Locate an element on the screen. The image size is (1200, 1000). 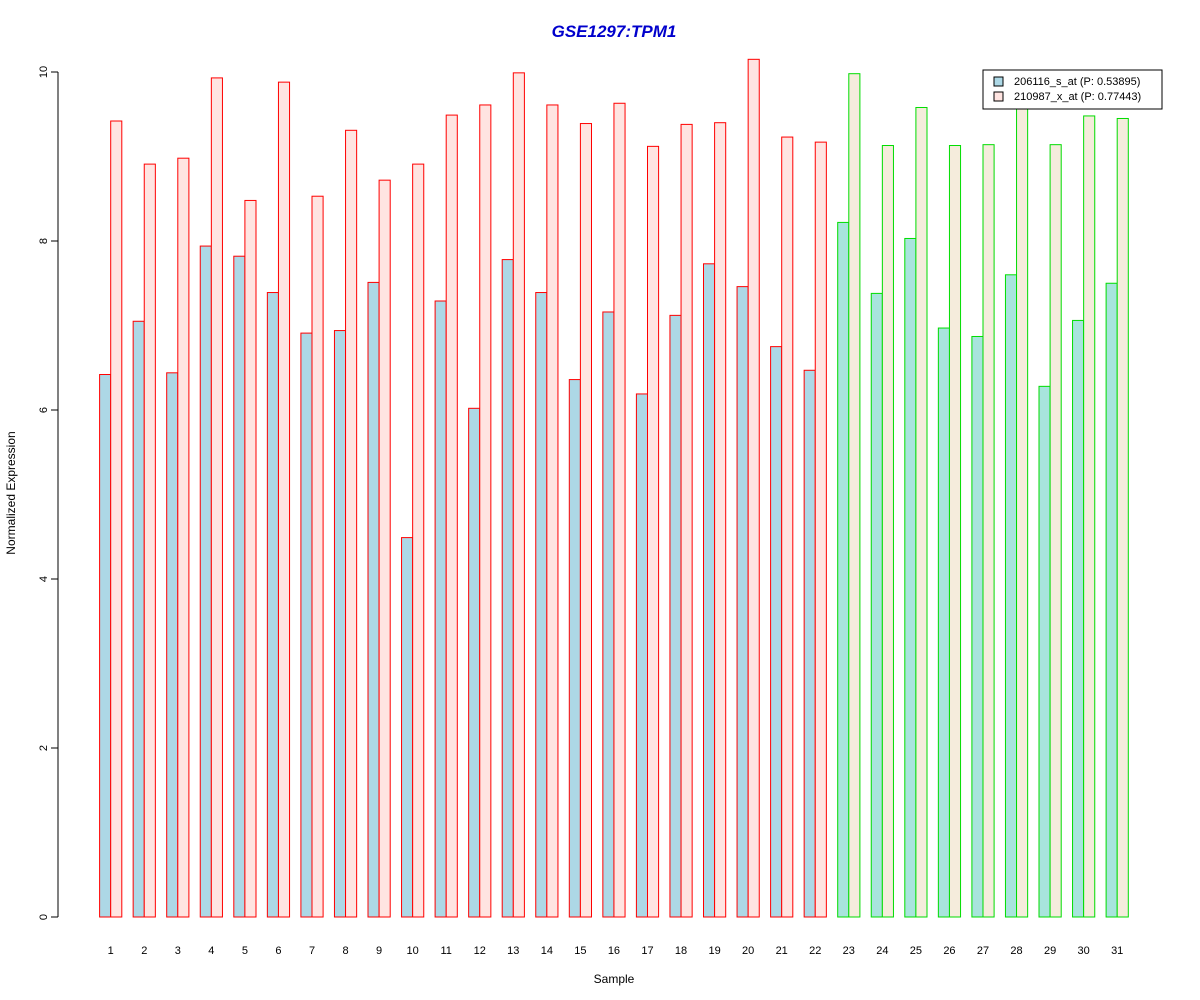
x-tick-label: 12 is located at coordinates (480, 951).